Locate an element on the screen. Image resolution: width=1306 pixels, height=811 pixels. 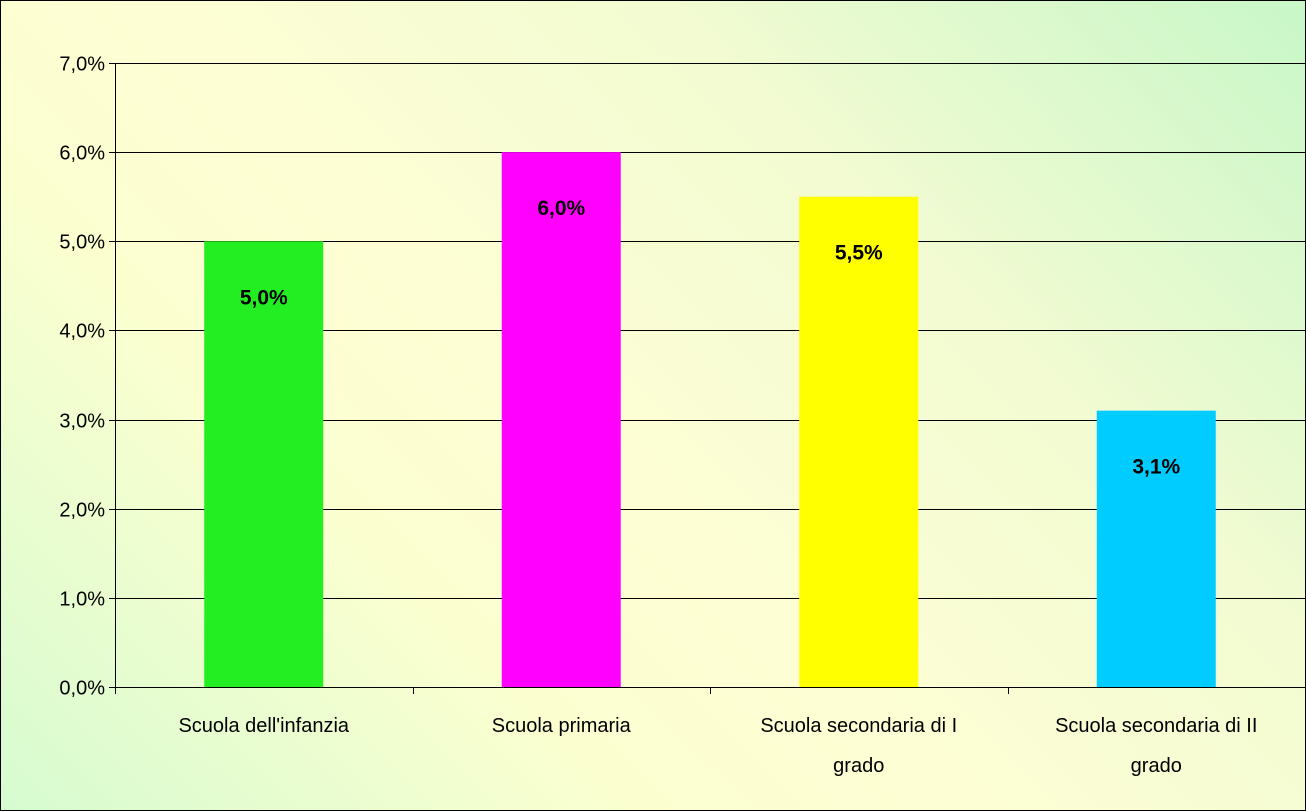
y-tick-label: 4,0% is located at coordinates (82, 332).